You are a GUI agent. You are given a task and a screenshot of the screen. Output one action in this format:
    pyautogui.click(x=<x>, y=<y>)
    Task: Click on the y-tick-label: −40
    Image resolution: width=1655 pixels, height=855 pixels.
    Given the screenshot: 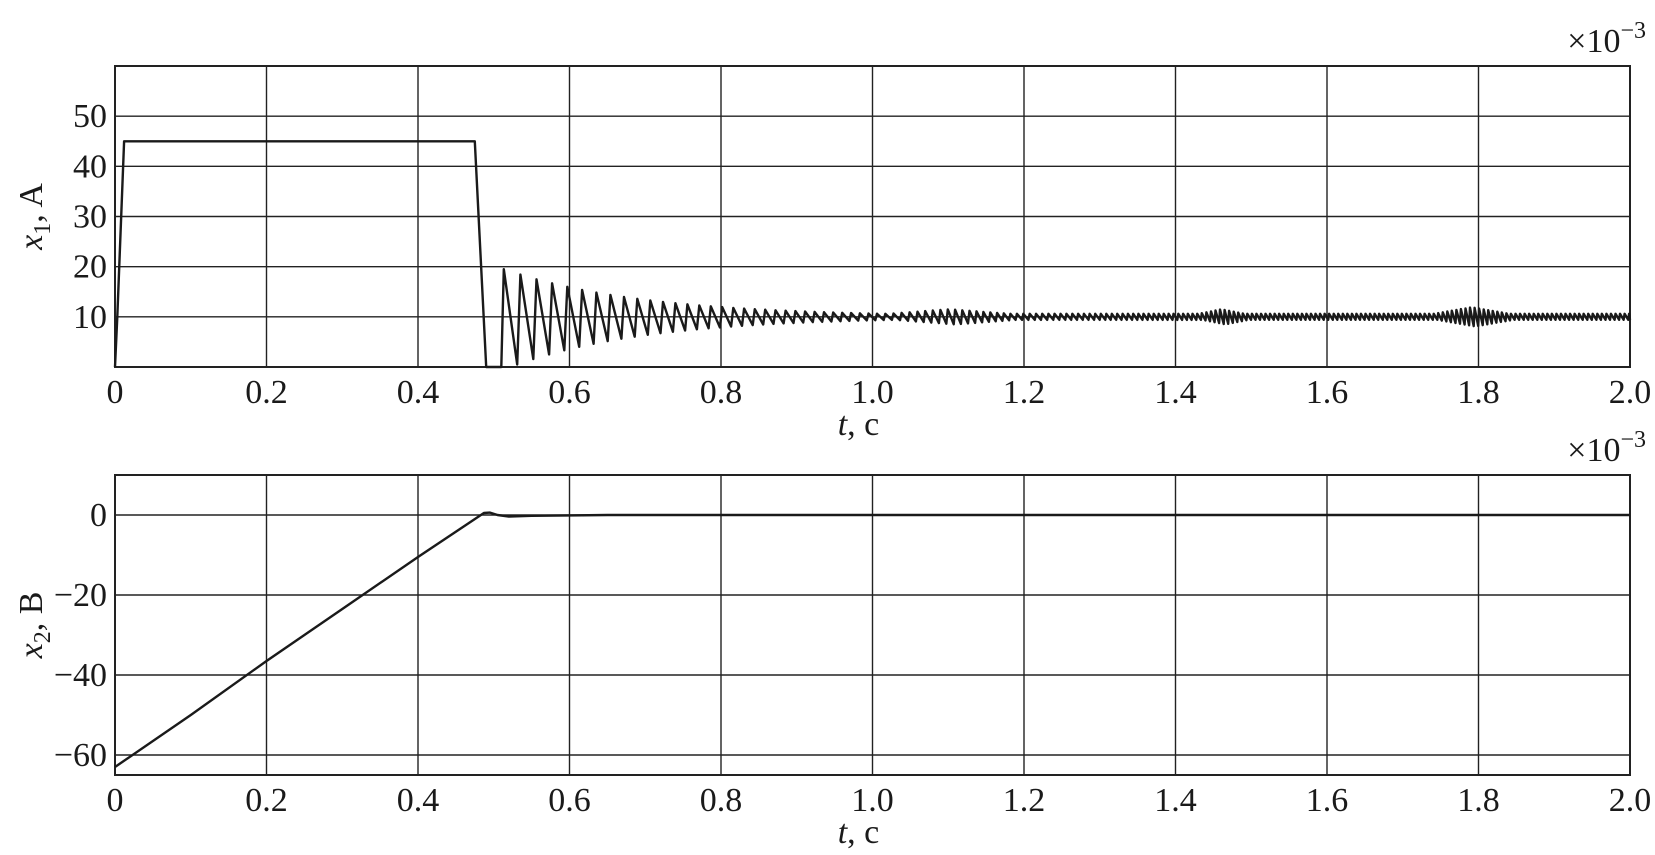 What is the action you would take?
    pyautogui.click(x=80, y=675)
    